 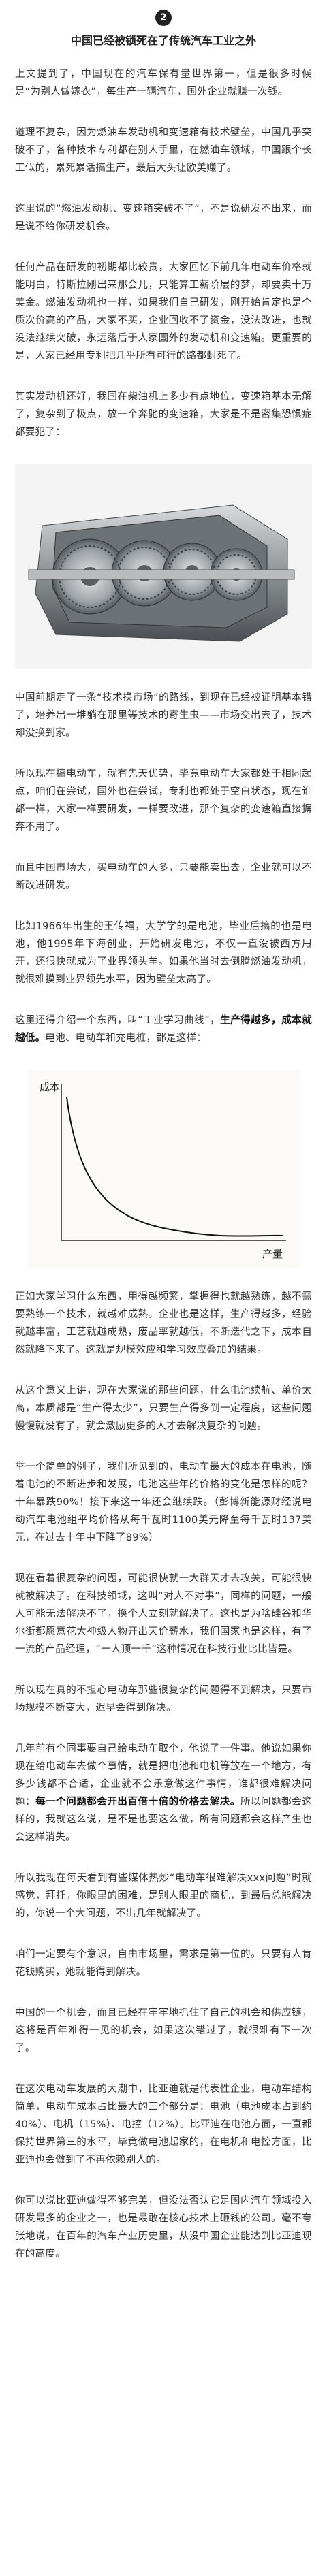 I want to click on x-axis-label: 产量, so click(x=272, y=1254).